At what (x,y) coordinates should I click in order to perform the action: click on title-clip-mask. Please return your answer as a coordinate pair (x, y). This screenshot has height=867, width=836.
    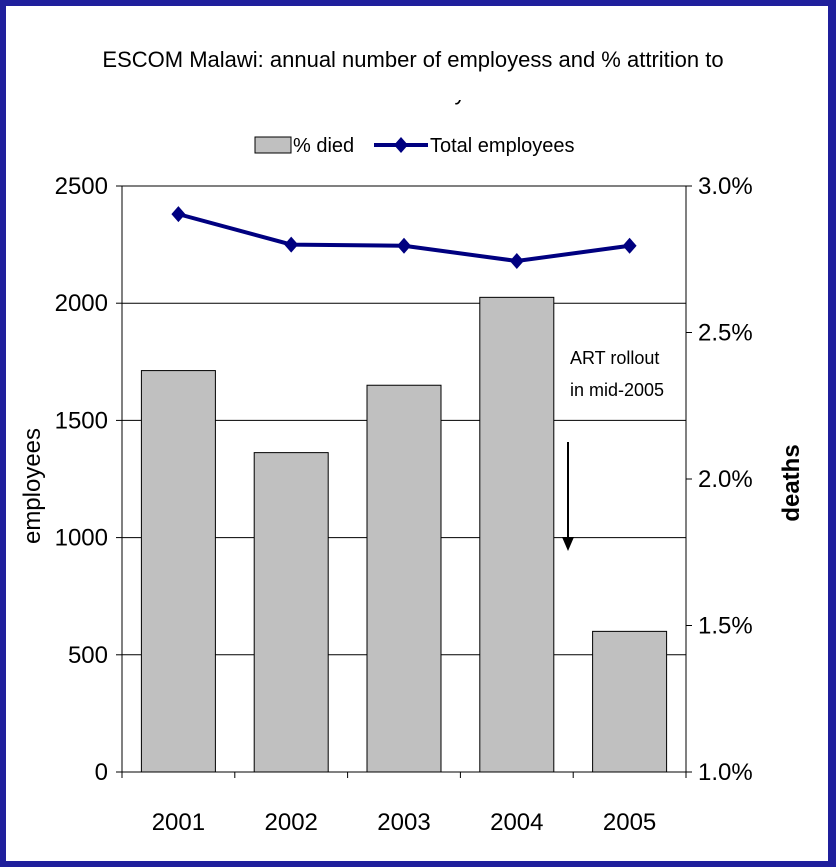
    Looking at the image, I should click on (417, 91).